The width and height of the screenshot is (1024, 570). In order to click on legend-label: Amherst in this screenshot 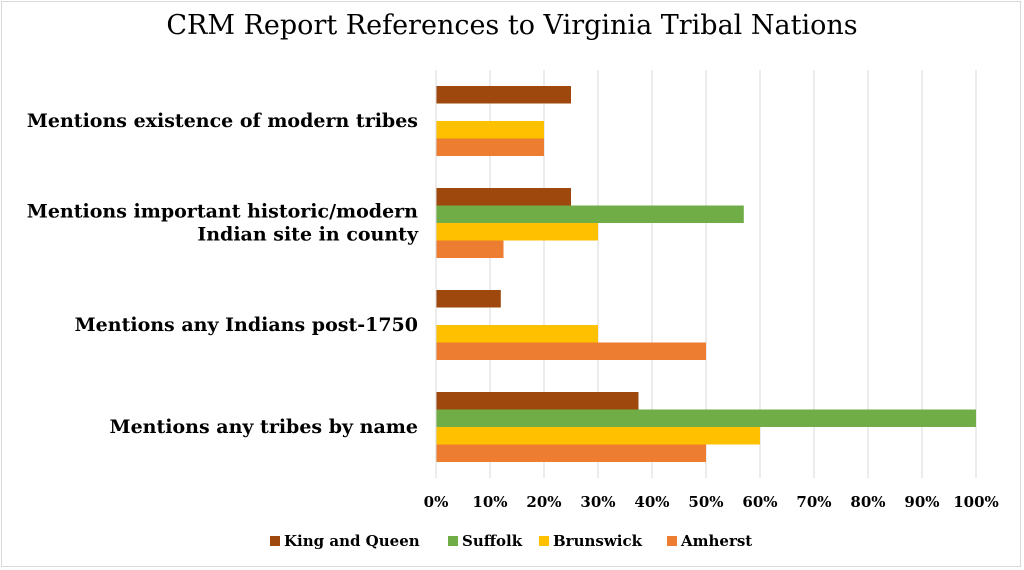, I will do `click(716, 541)`.